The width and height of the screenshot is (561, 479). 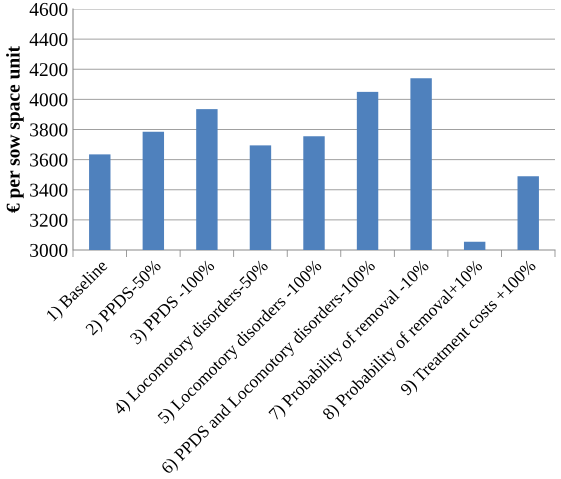 What do you see at coordinates (49, 220) in the screenshot?
I see `y-tick-label: 3200` at bounding box center [49, 220].